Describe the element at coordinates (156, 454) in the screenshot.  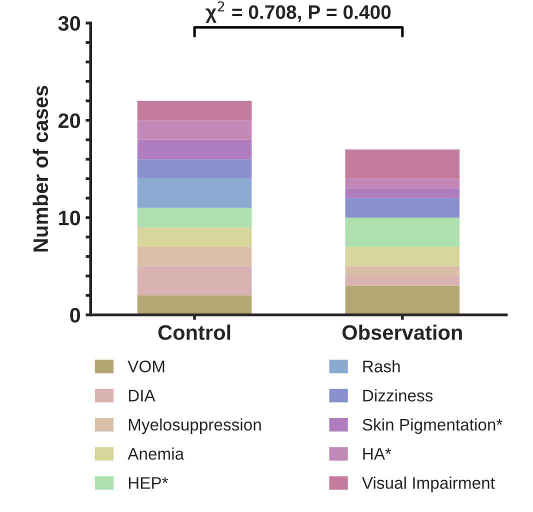
I see `legend-label: Anemia` at that location.